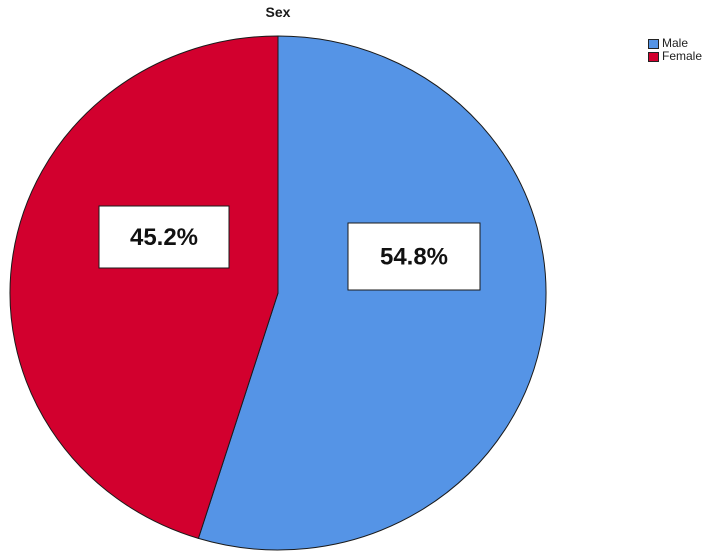  I want to click on slice-label-male: 54.8%, so click(414, 257).